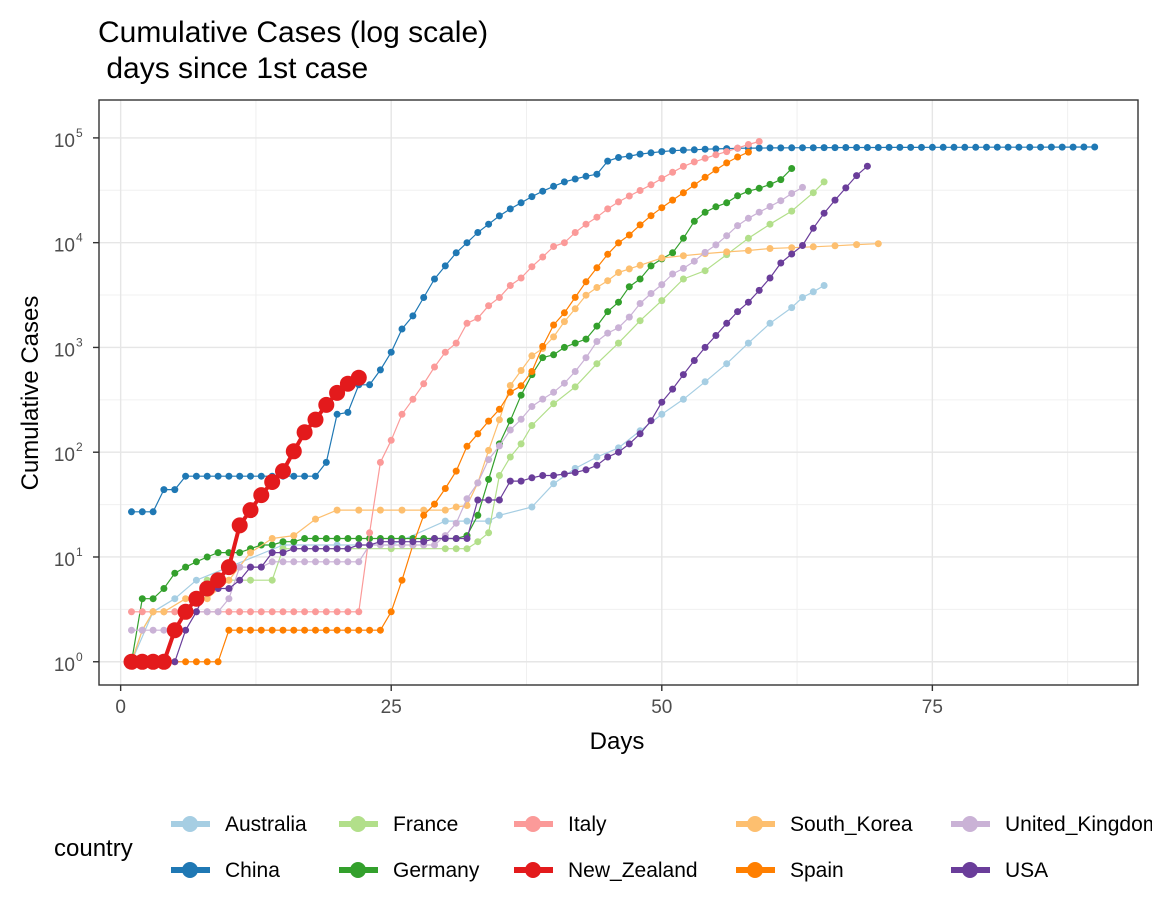 This screenshot has width=1152, height=921. Describe the element at coordinates (529, 701) in the screenshot. I see `x-axis: 0 25 50 75` at that location.